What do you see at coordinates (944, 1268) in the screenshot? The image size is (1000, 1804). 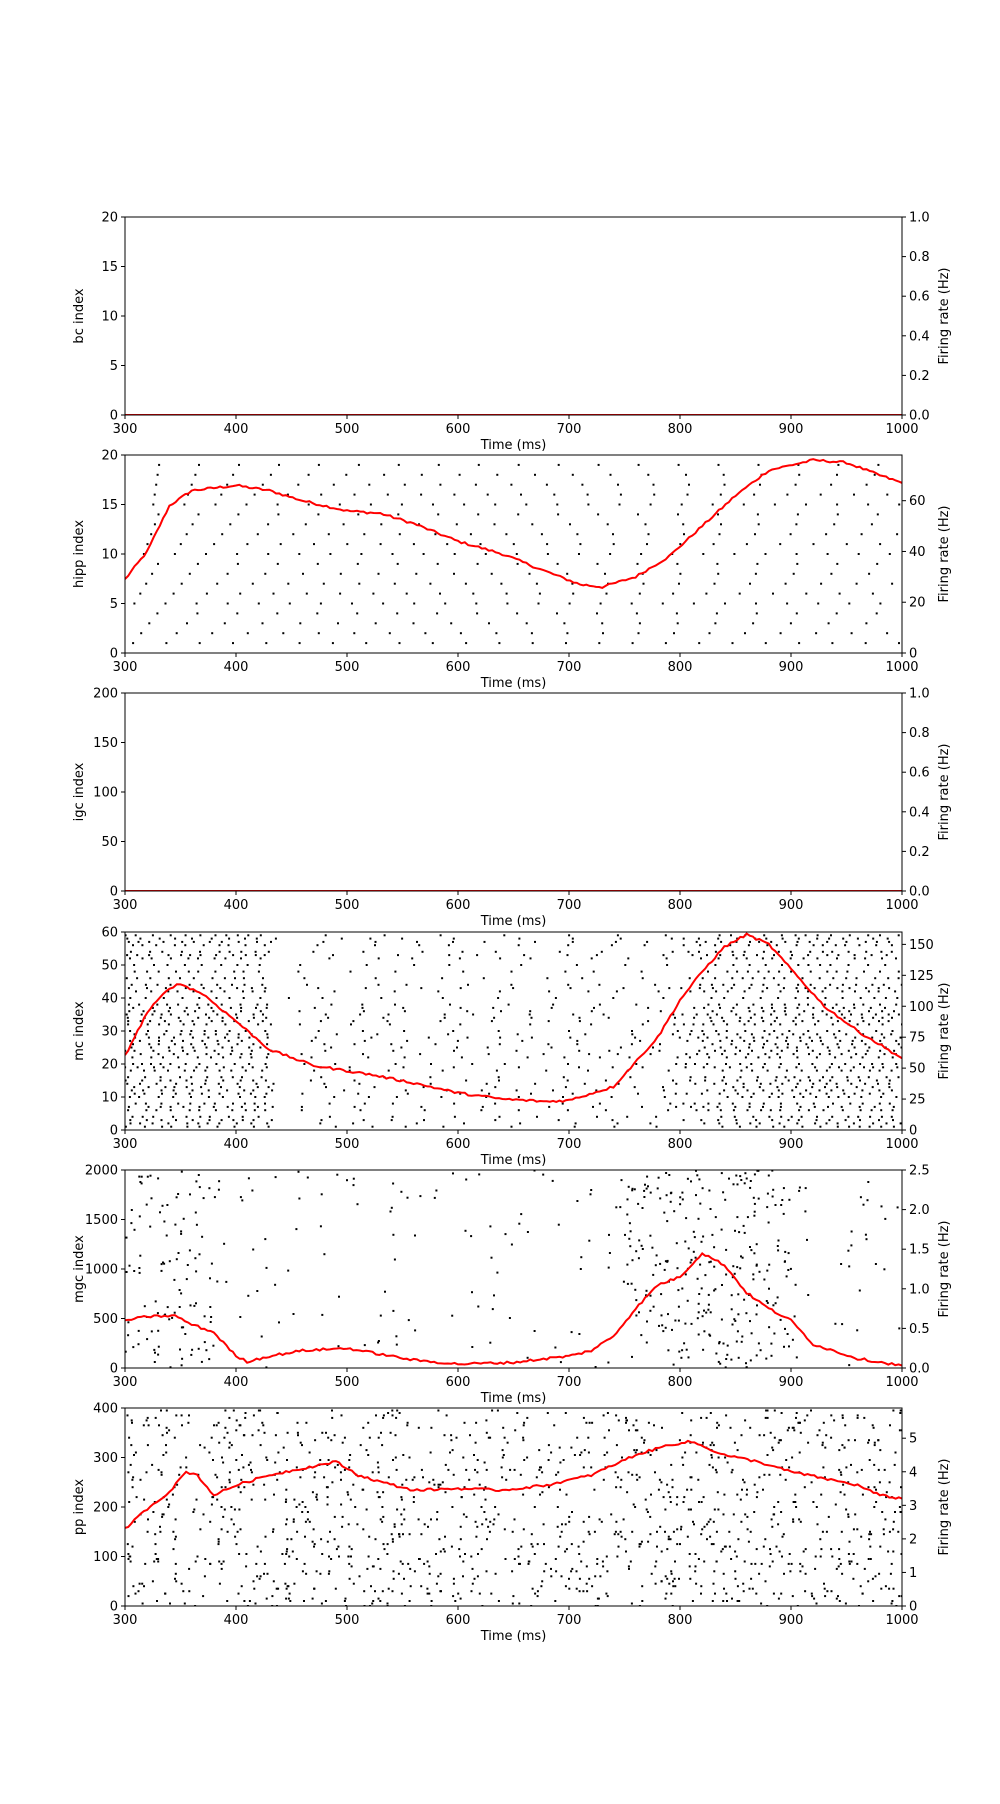 I see `y2-axis-label: Firing rate (Hz)` at bounding box center [944, 1268].